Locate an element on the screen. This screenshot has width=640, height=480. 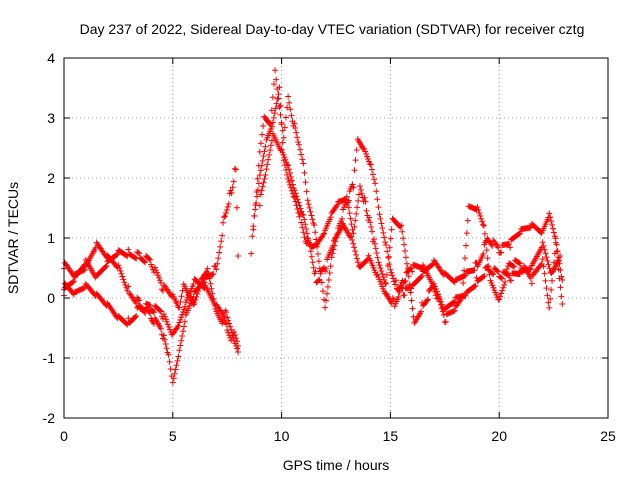
y-tick-label: 2 is located at coordinates (51, 178).